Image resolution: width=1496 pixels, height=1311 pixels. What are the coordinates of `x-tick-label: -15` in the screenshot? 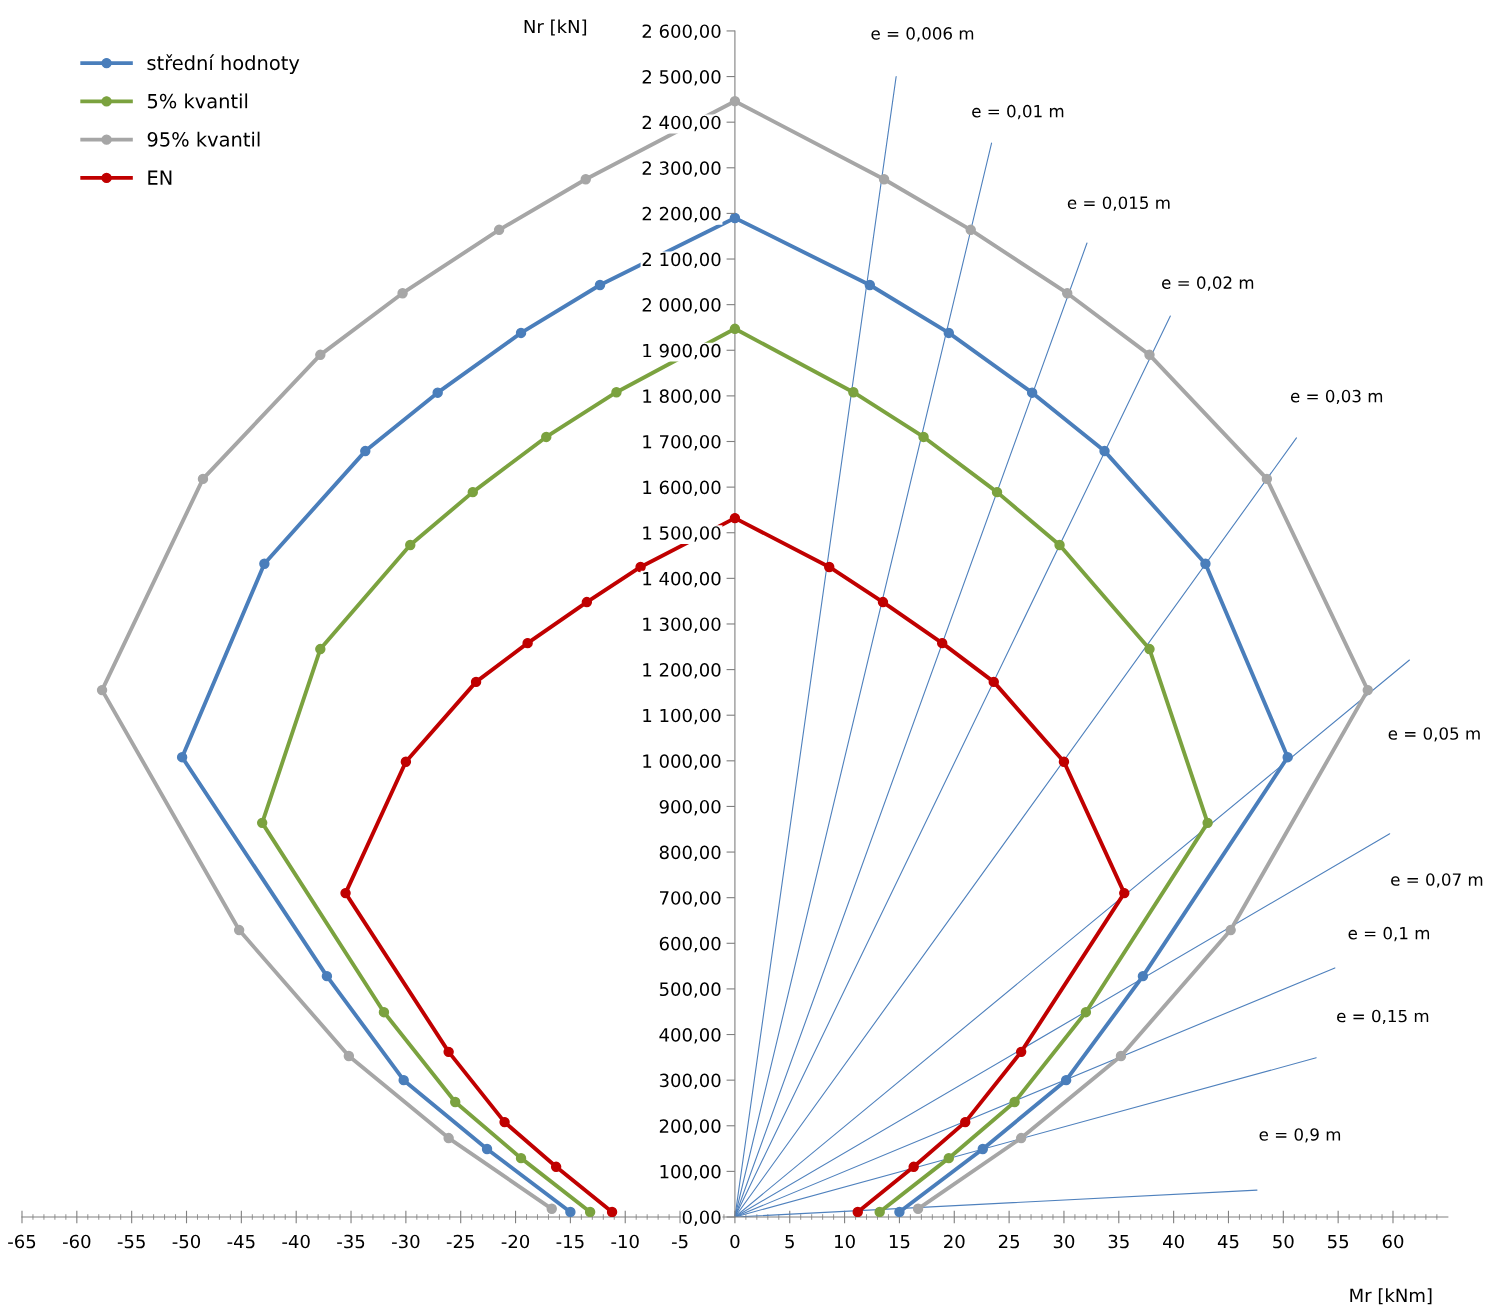 It's located at (570, 1241).